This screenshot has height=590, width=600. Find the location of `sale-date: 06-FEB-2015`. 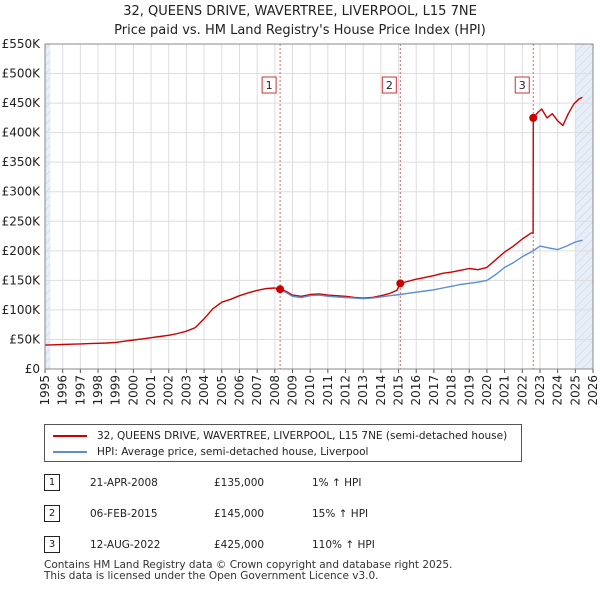

sale-date: 06-FEB-2015 is located at coordinates (124, 514).